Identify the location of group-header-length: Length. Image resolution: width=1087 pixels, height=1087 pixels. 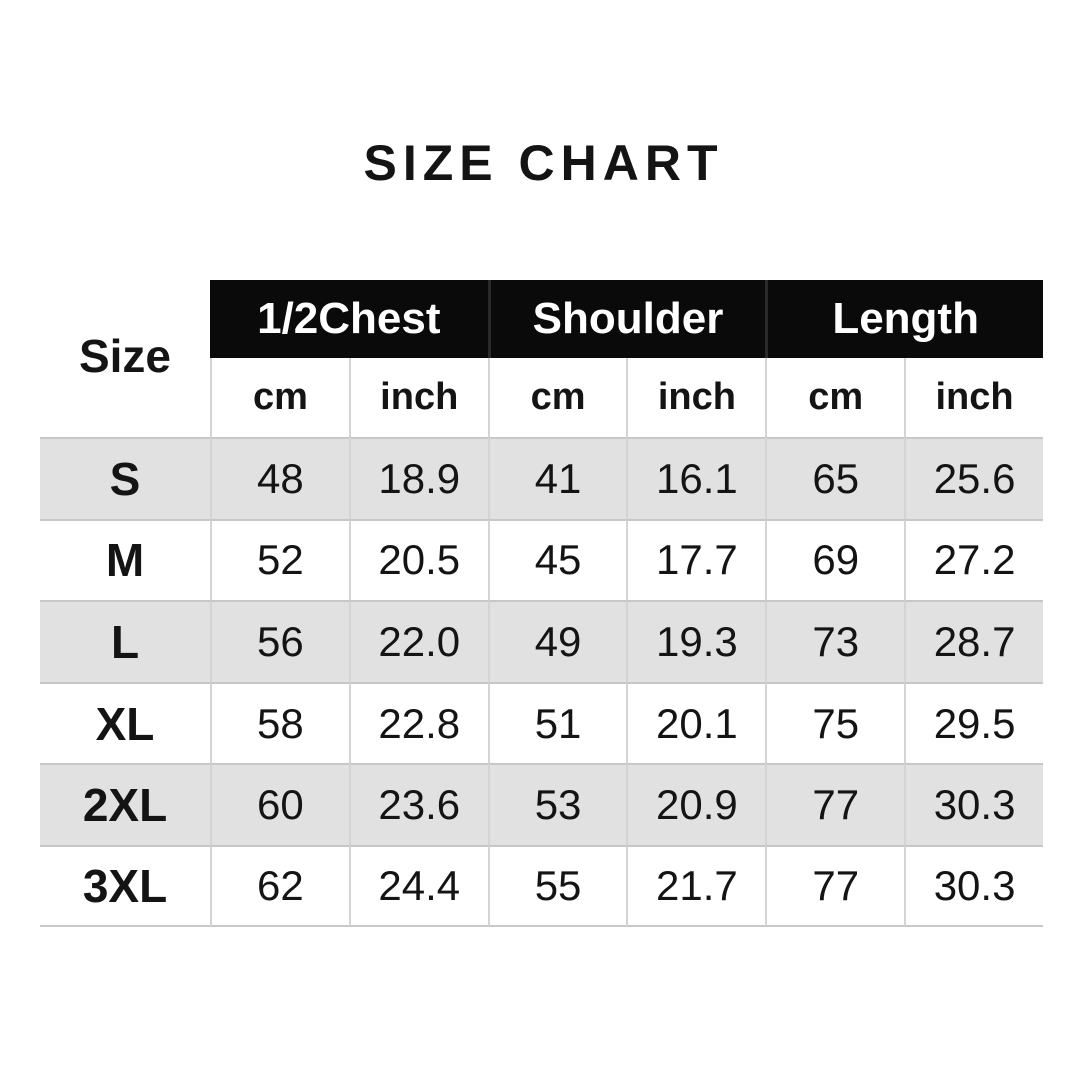
(904, 319).